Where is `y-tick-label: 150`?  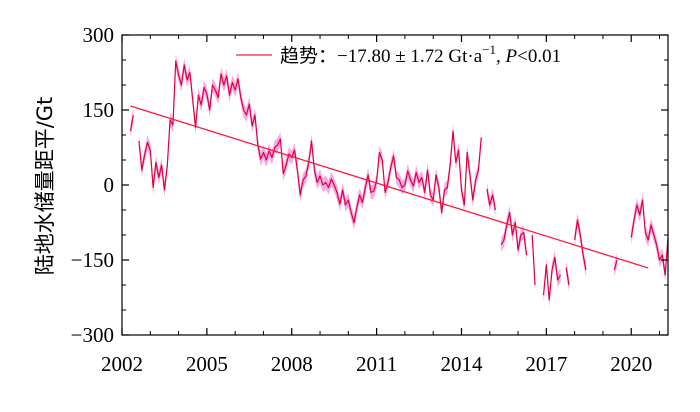
y-tick-label: 150 is located at coordinates (99, 110).